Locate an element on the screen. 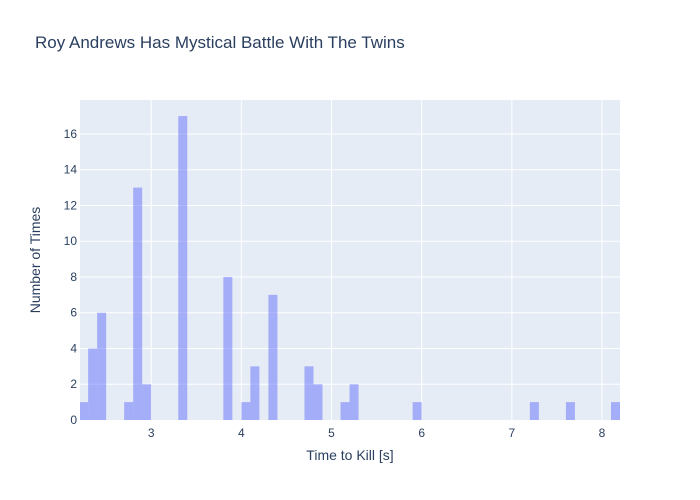 The height and width of the screenshot is (500, 700). y-tick-label: 10 is located at coordinates (71, 241).